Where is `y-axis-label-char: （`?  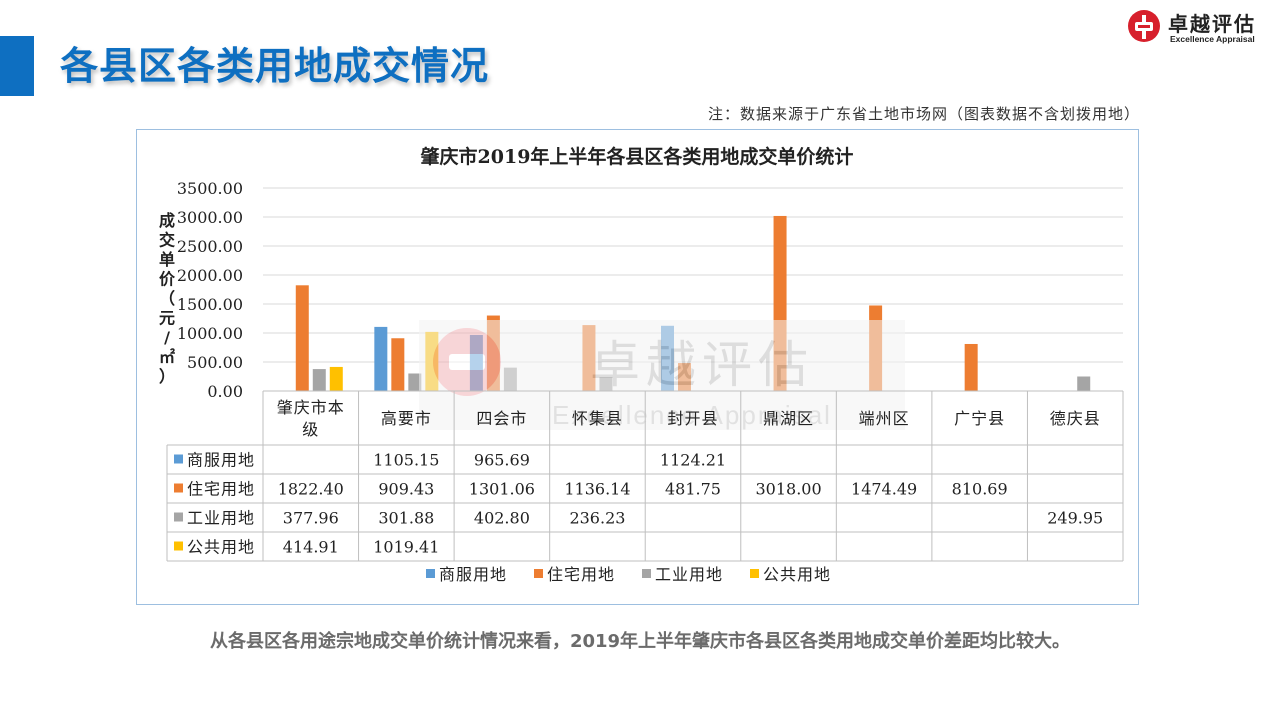 y-axis-label-char: （ is located at coordinates (167, 298).